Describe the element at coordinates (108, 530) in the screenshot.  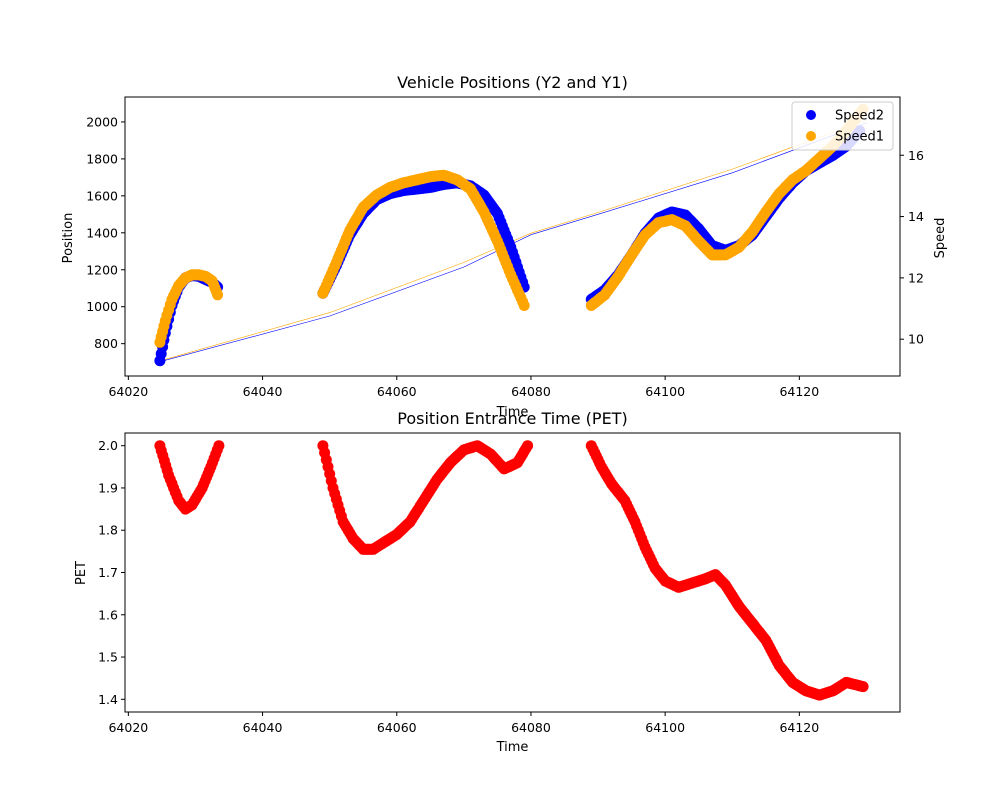
I see `y-tick-label: 1.8` at that location.